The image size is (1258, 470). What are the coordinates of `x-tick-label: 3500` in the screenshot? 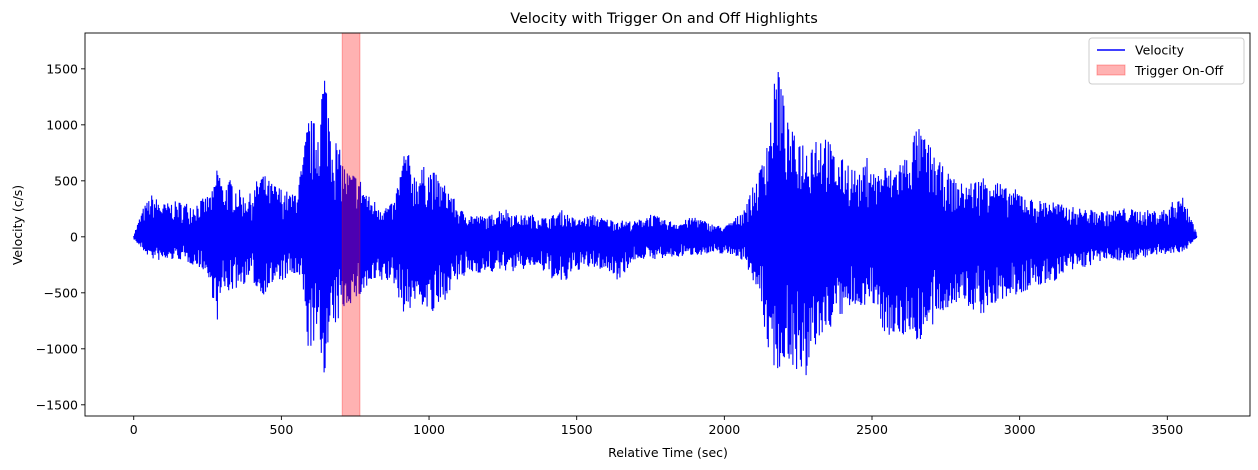 It's located at (1167, 429).